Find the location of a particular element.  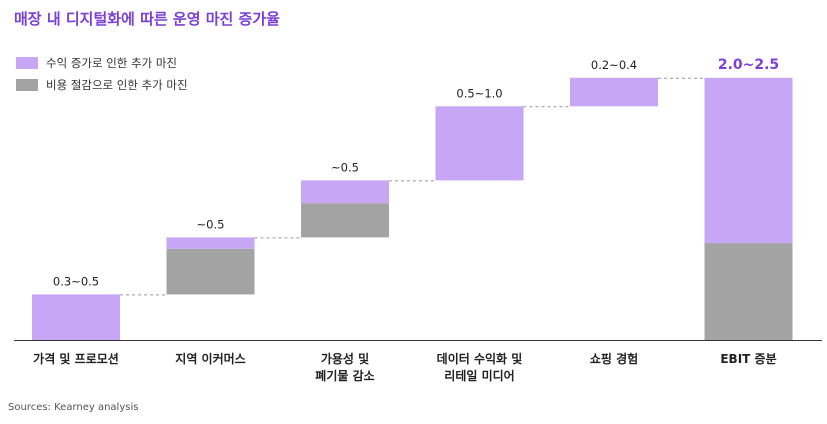

category-label-3: 데이터 수익화 및 리테일 미디어 is located at coordinates (480, 367).